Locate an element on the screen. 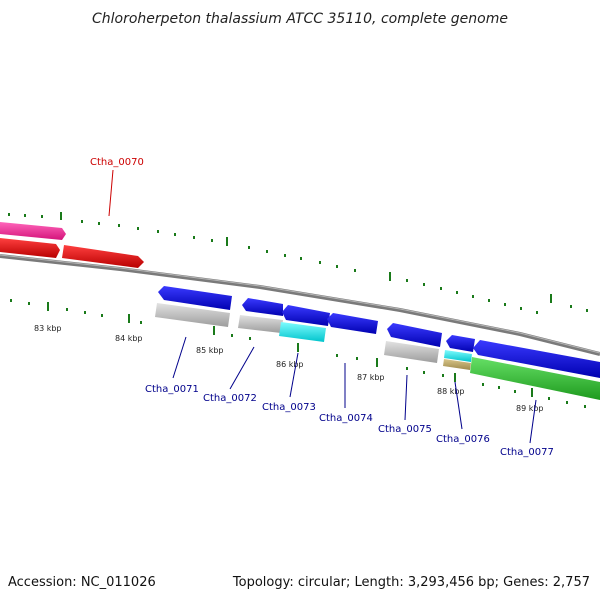 Image resolution: width=600 pixels, height=600 pixels. scale-label: 89 kbp is located at coordinates (530, 408).